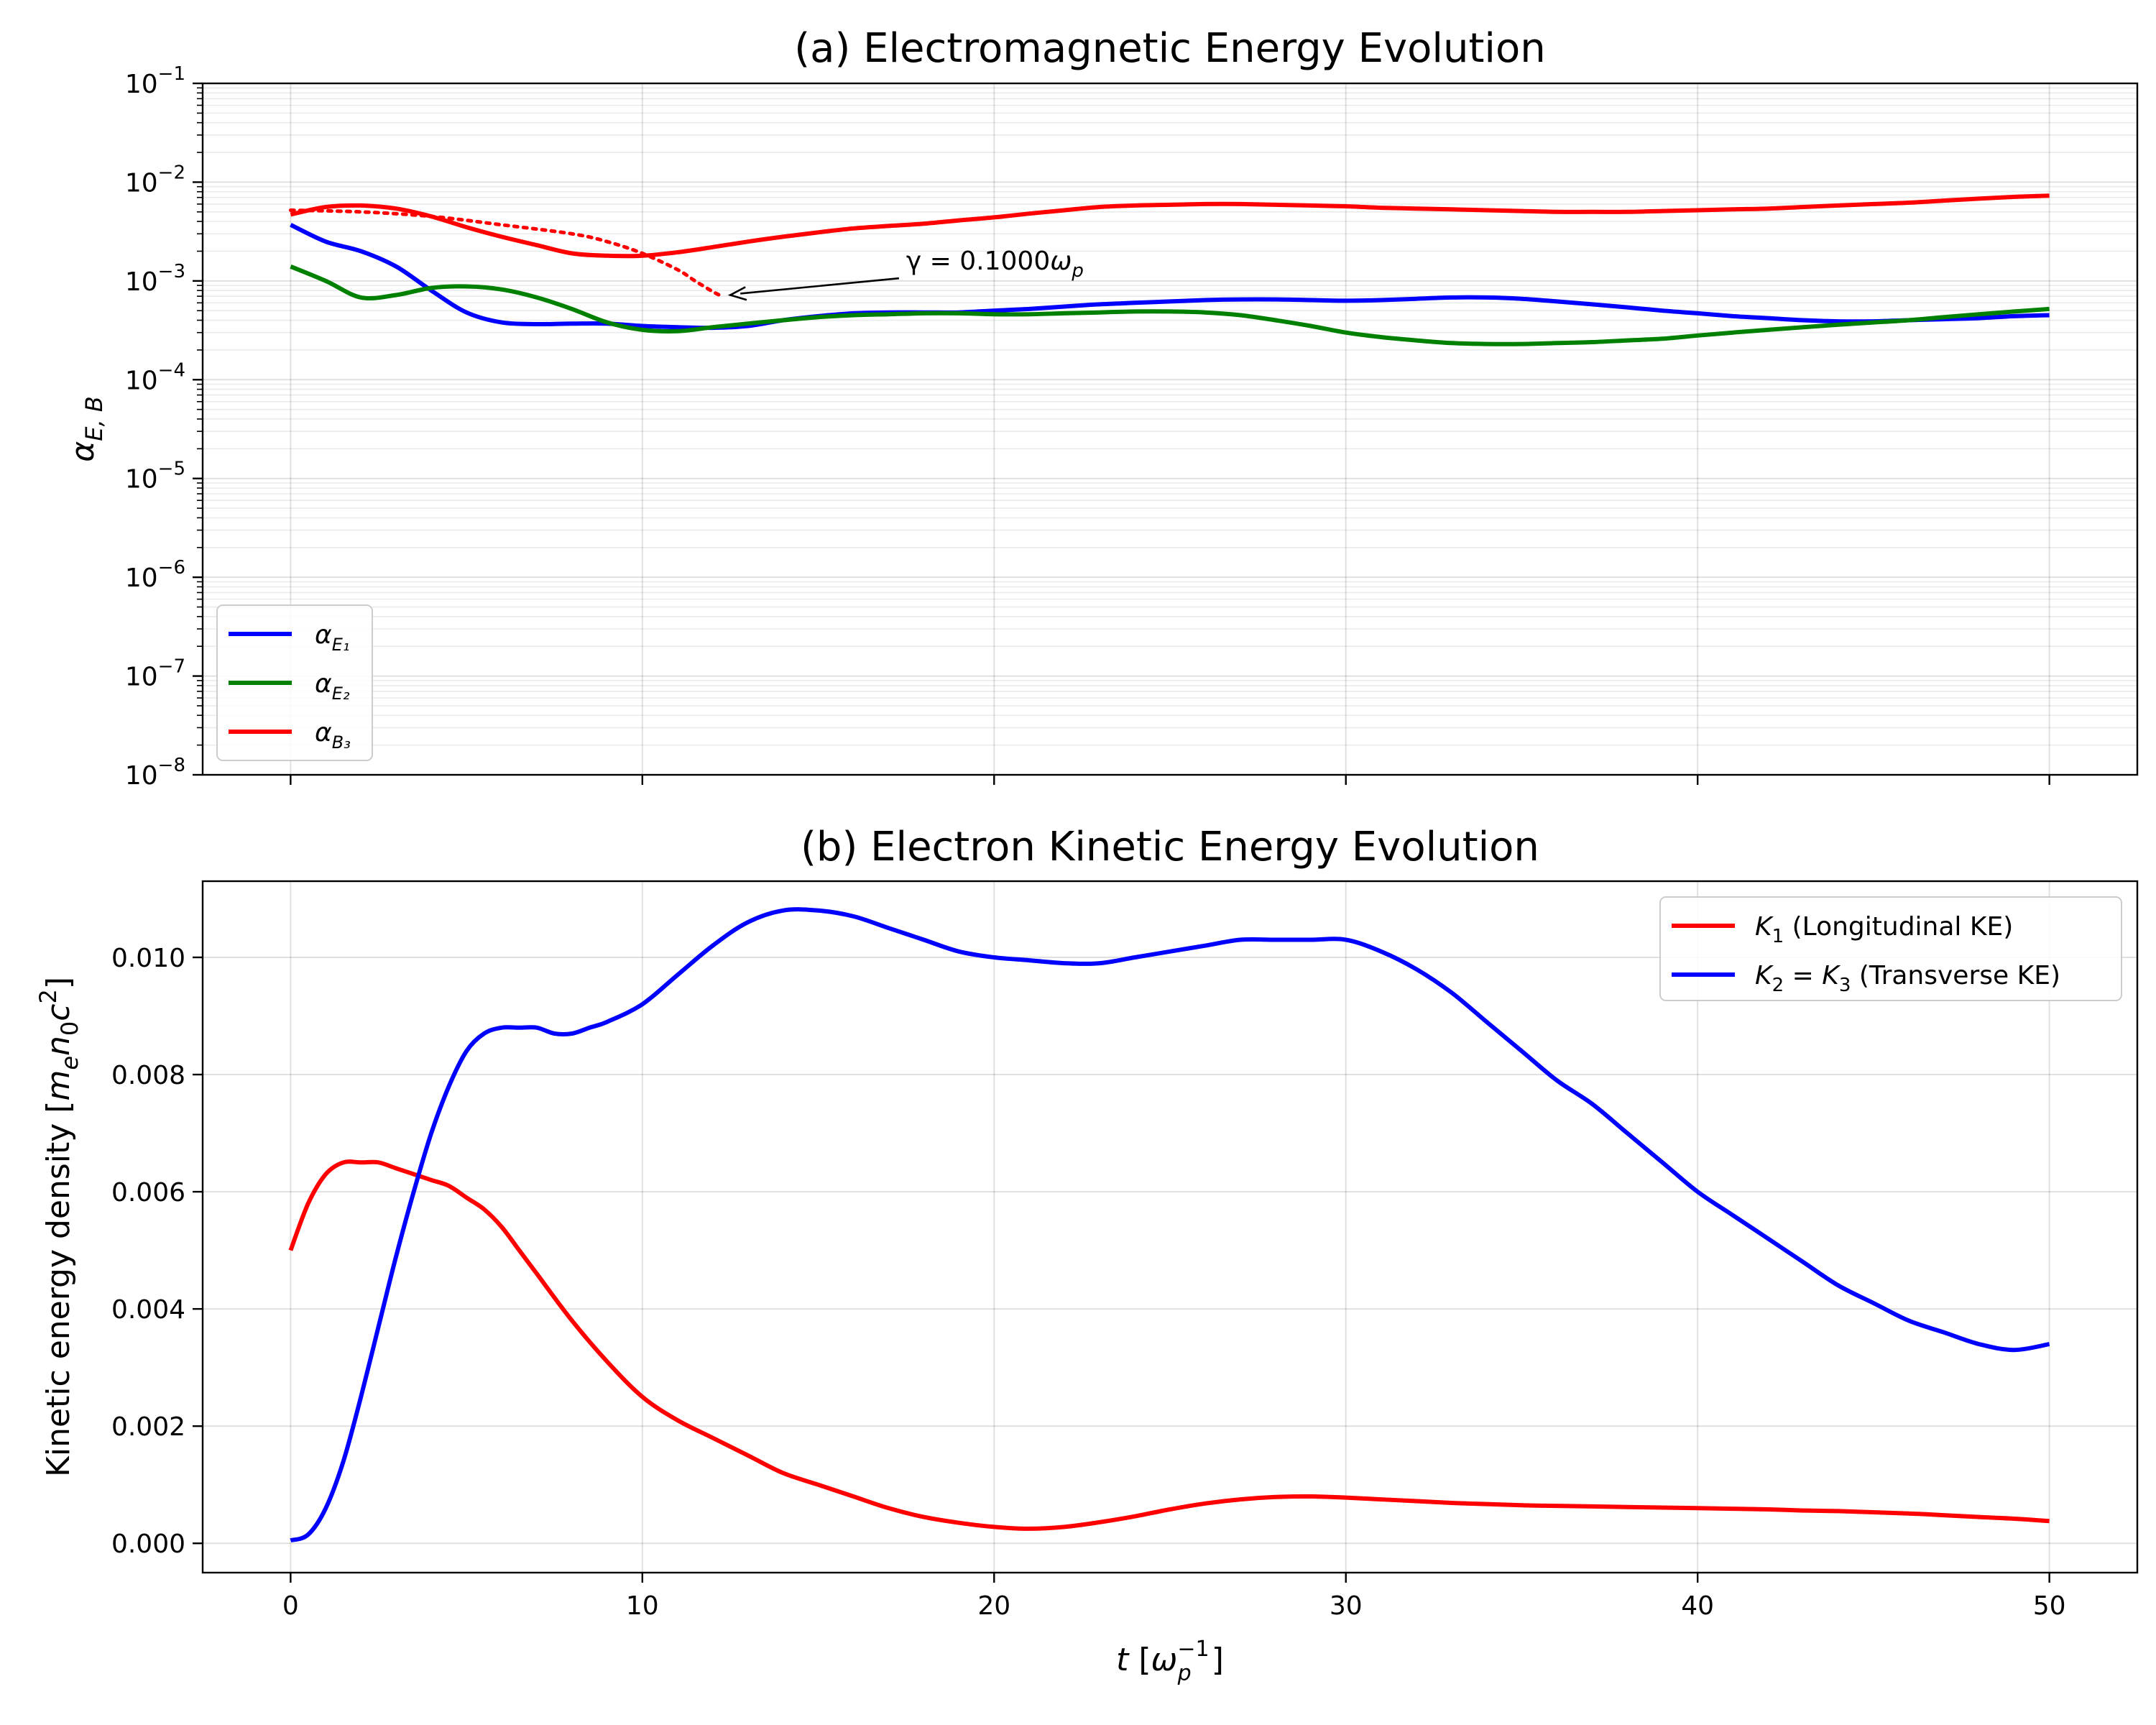 This screenshot has width=2156, height=1725. I want to click on legend-label-0: K1 (Longitudinal KE), so click(1884, 929).